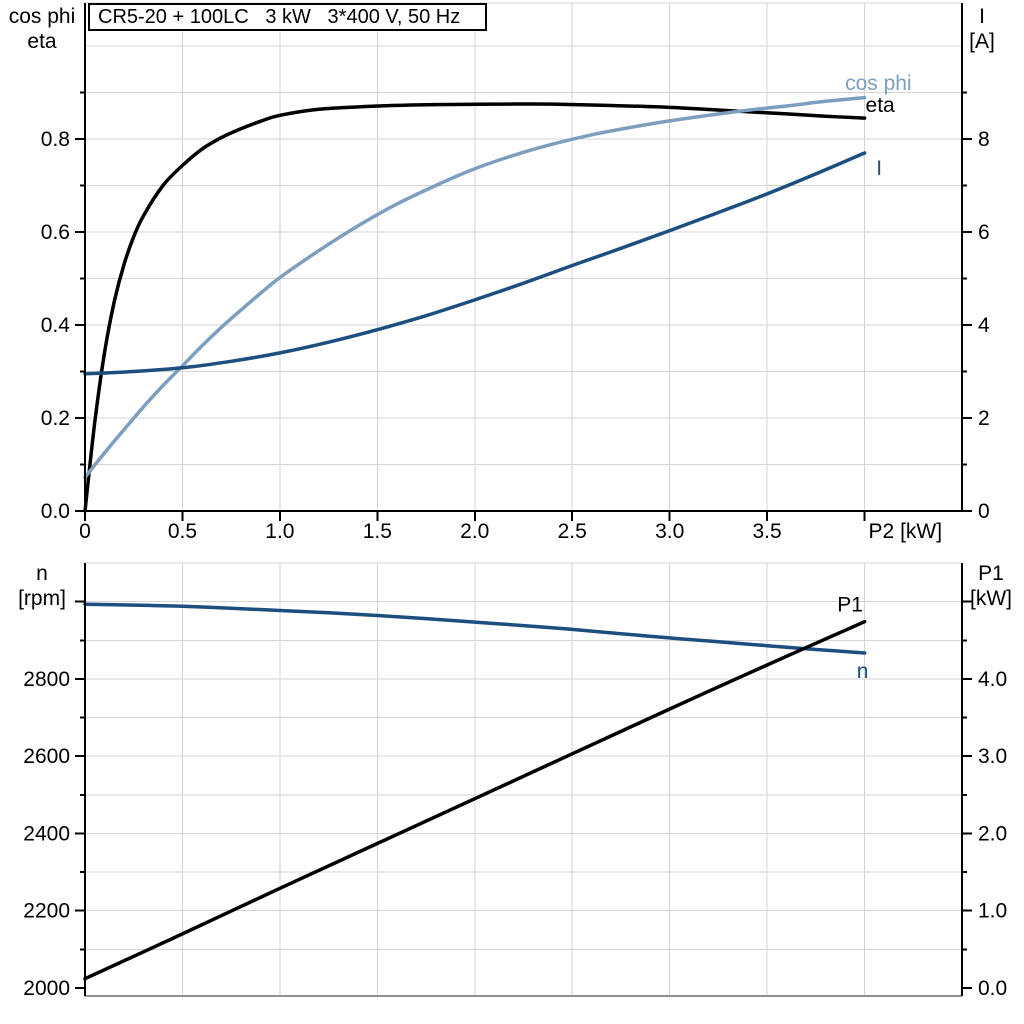 The image size is (1024, 1024). I want to click on curve-label-eta: eta, so click(881, 105).